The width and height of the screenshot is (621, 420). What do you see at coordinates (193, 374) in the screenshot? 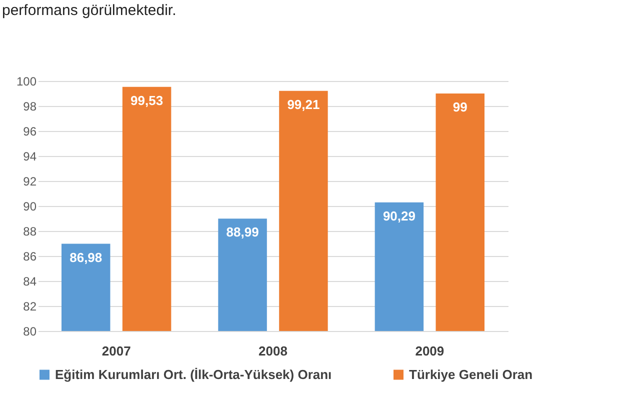
I see `legend-label: Eğitim Kurumları Ort. (İlk-Orta-Yüksek) Oranı` at bounding box center [193, 374].